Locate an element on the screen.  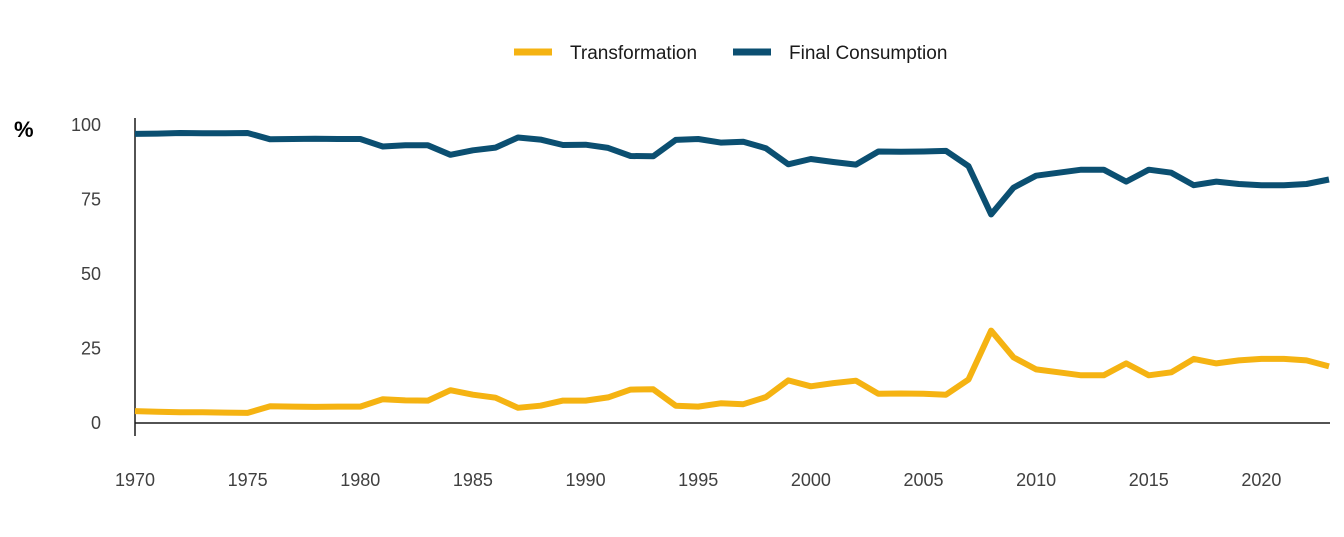
y-tick-label: 50 is located at coordinates (91, 274).